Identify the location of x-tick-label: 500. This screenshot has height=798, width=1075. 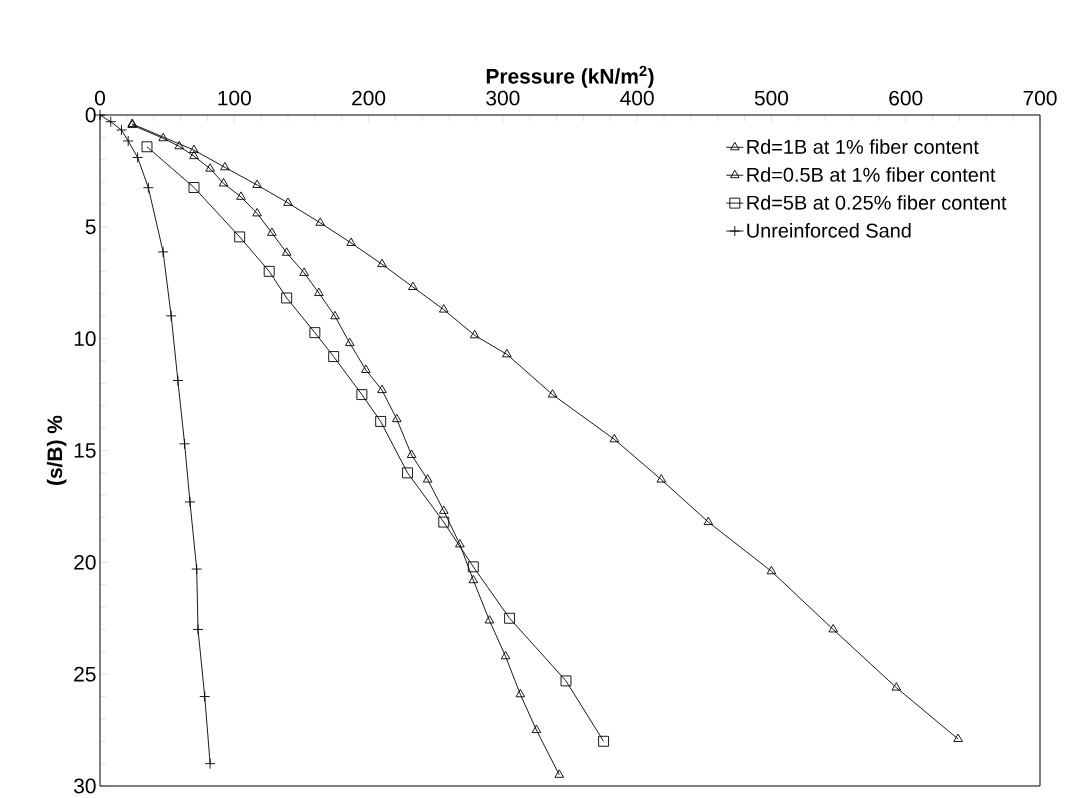
(771, 98).